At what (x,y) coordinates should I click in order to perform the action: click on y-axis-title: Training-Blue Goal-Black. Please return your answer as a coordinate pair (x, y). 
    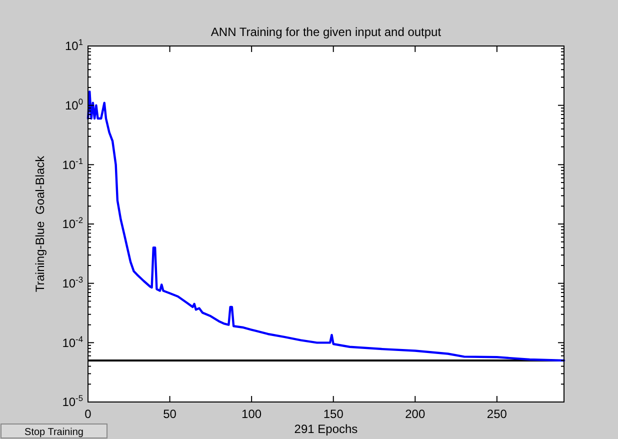
    Looking at the image, I should click on (40, 223).